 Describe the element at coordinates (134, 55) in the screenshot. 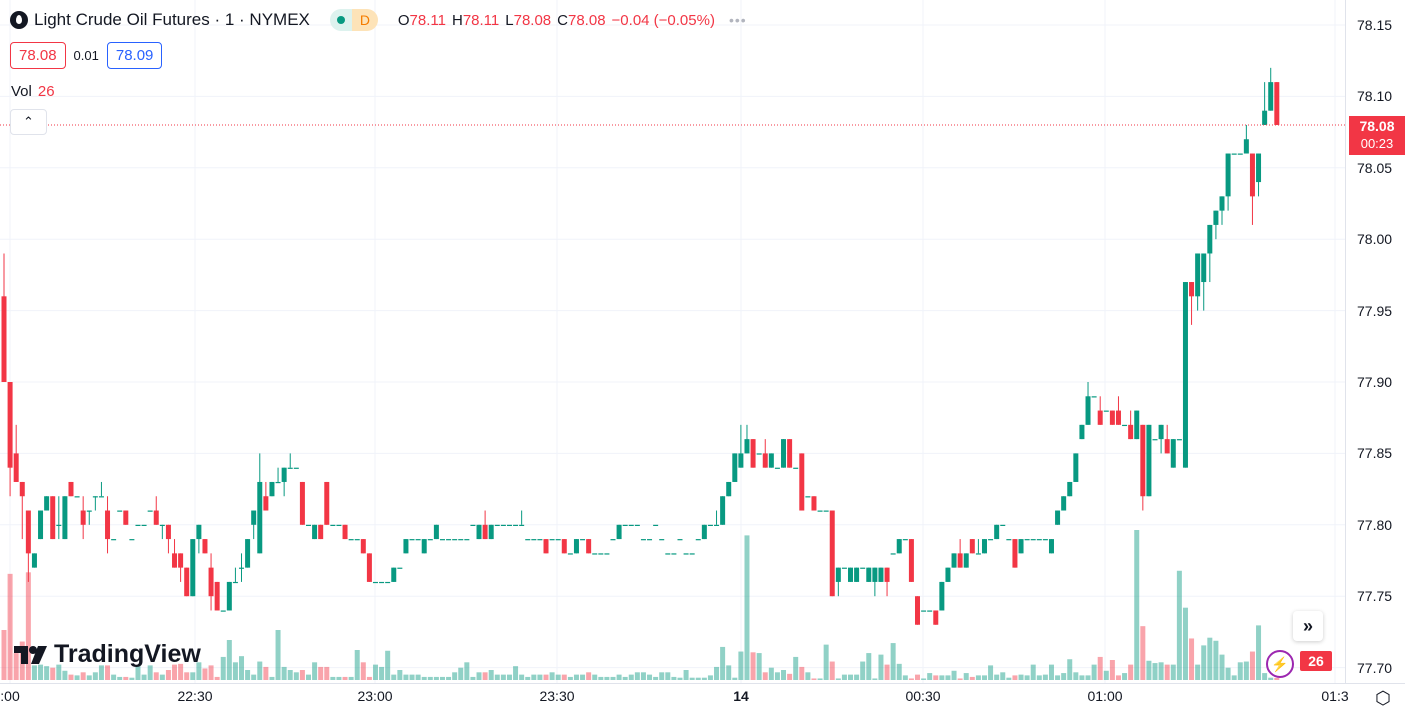

I see `buy-button: 78.09` at that location.